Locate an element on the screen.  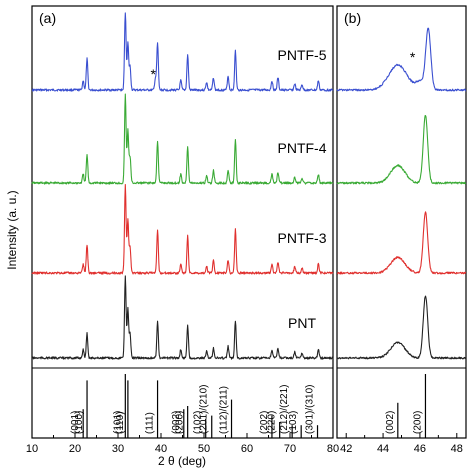
x-tick-label: 10 is located at coordinates (32, 449).